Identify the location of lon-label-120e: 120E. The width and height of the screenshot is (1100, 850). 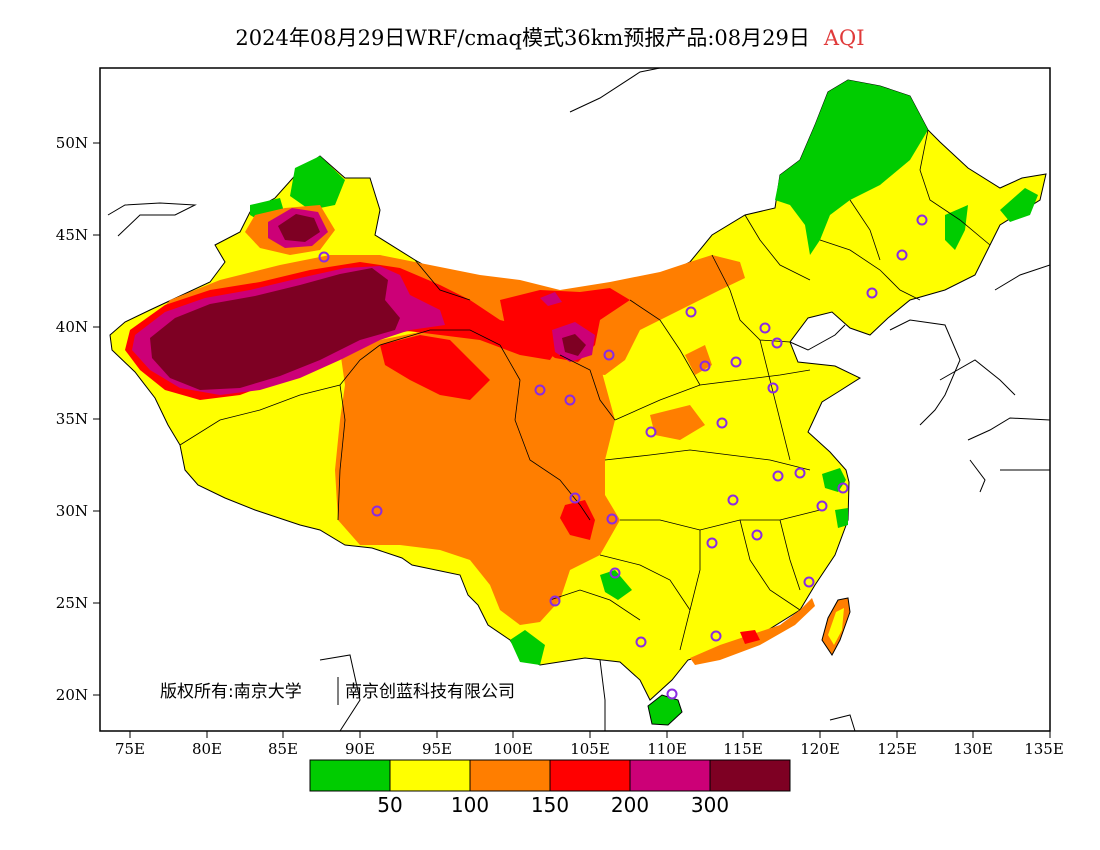
(820, 749).